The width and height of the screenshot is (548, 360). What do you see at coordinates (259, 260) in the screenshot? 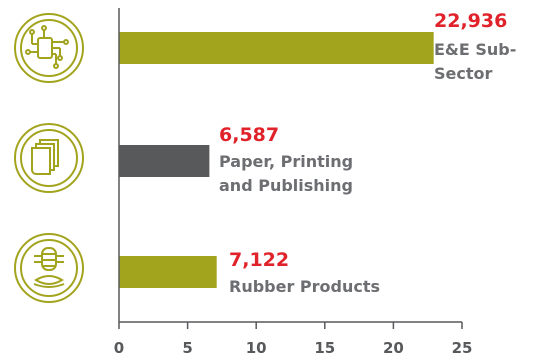
I see `value-label-rubber: 7,122` at bounding box center [259, 260].